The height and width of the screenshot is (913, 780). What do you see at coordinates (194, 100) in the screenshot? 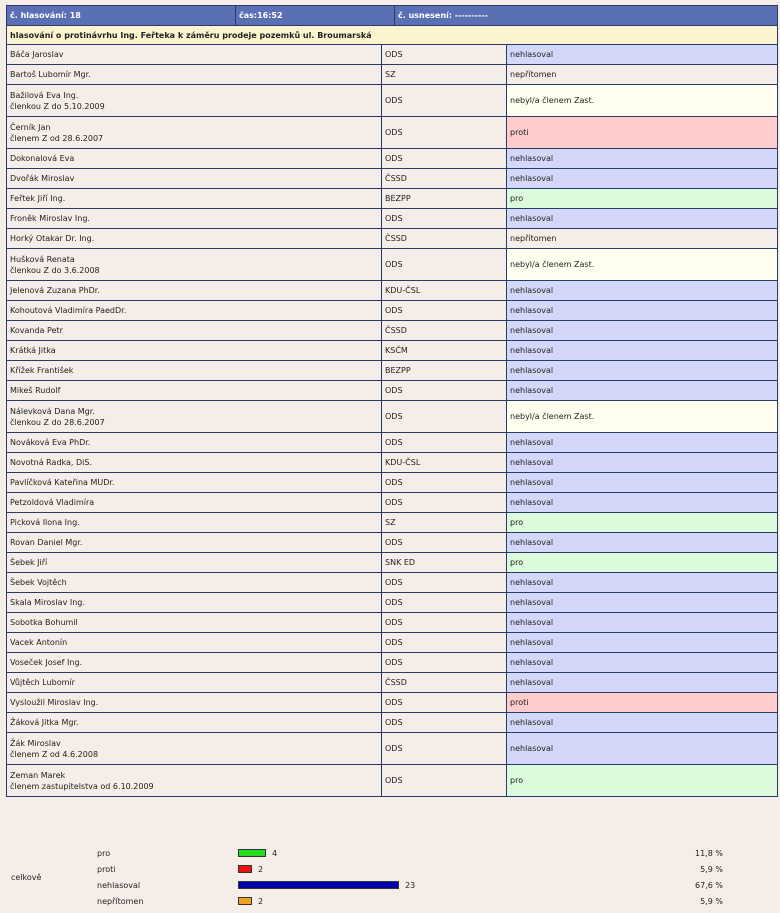
I see `member-name-cell: Bažilová Eva Ing. členkou Z do 5.10.2009` at bounding box center [194, 100].